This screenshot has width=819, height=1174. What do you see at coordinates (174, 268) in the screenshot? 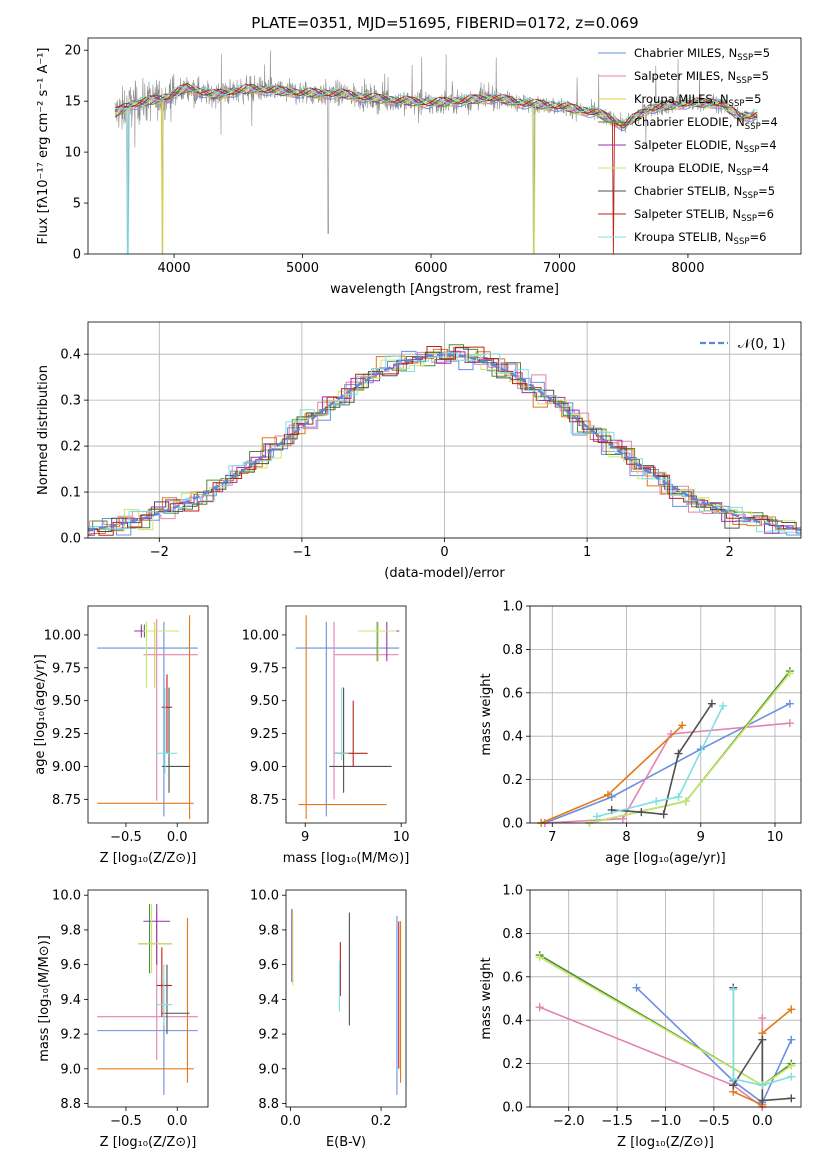
I see `x-tick-label: 4000` at bounding box center [174, 268].